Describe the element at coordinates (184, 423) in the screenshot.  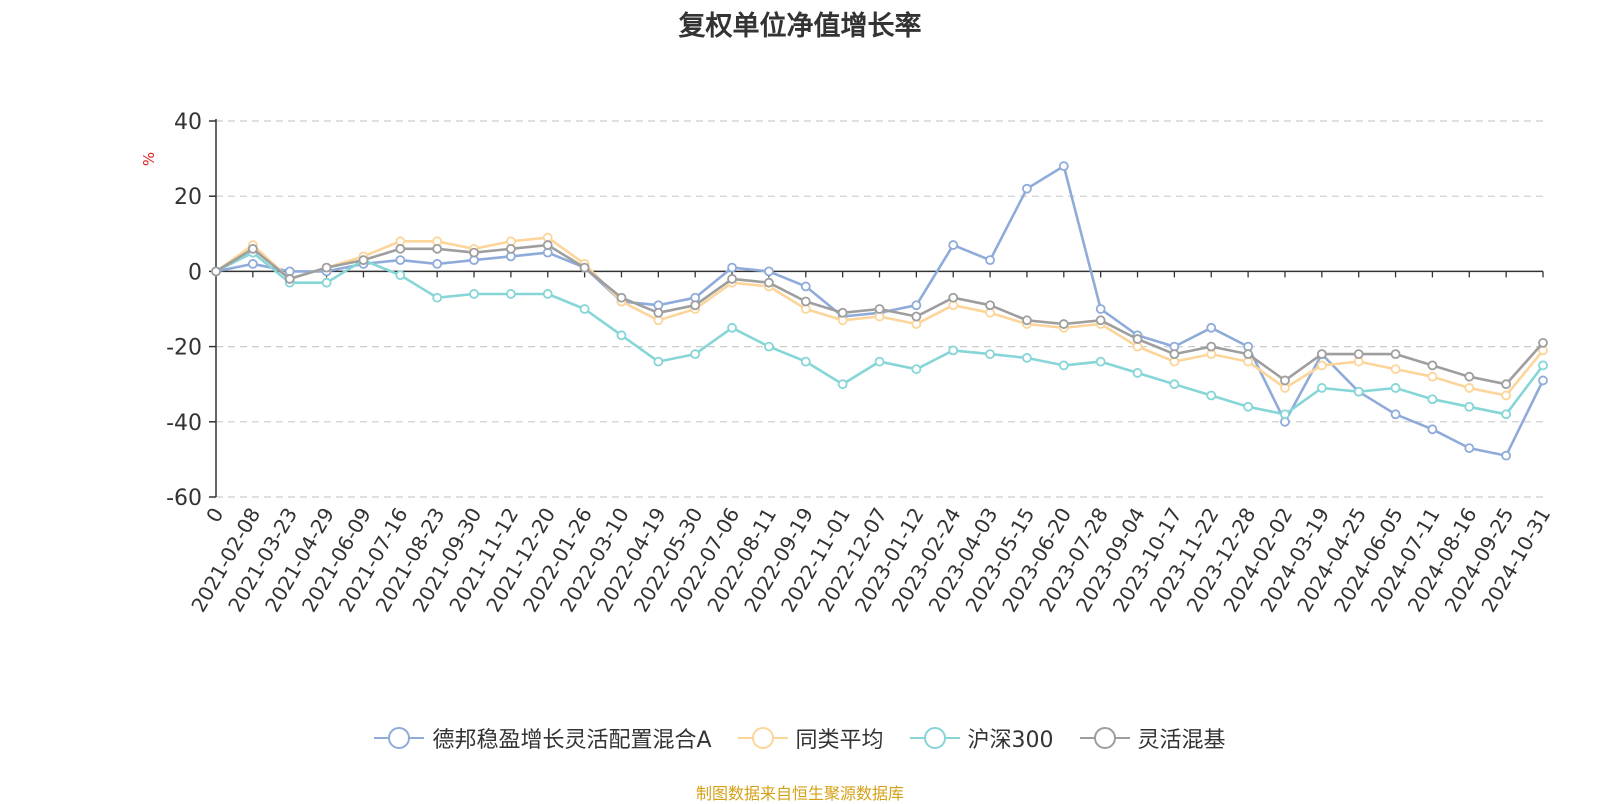
I see `y-tick-label: -40` at that location.